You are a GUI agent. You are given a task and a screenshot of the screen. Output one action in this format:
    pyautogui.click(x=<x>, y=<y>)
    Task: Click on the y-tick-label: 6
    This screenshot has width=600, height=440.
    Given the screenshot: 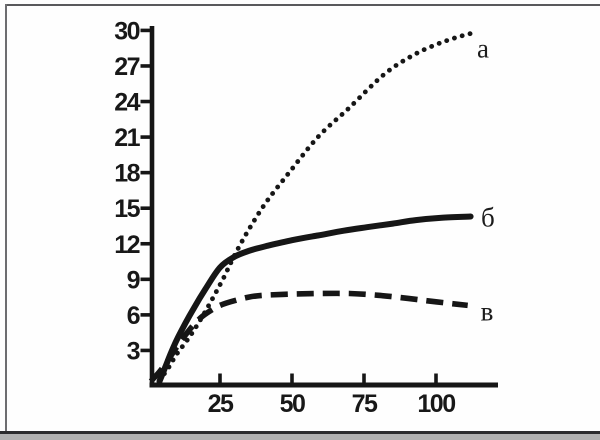 What is the action you would take?
    pyautogui.click(x=133, y=316)
    